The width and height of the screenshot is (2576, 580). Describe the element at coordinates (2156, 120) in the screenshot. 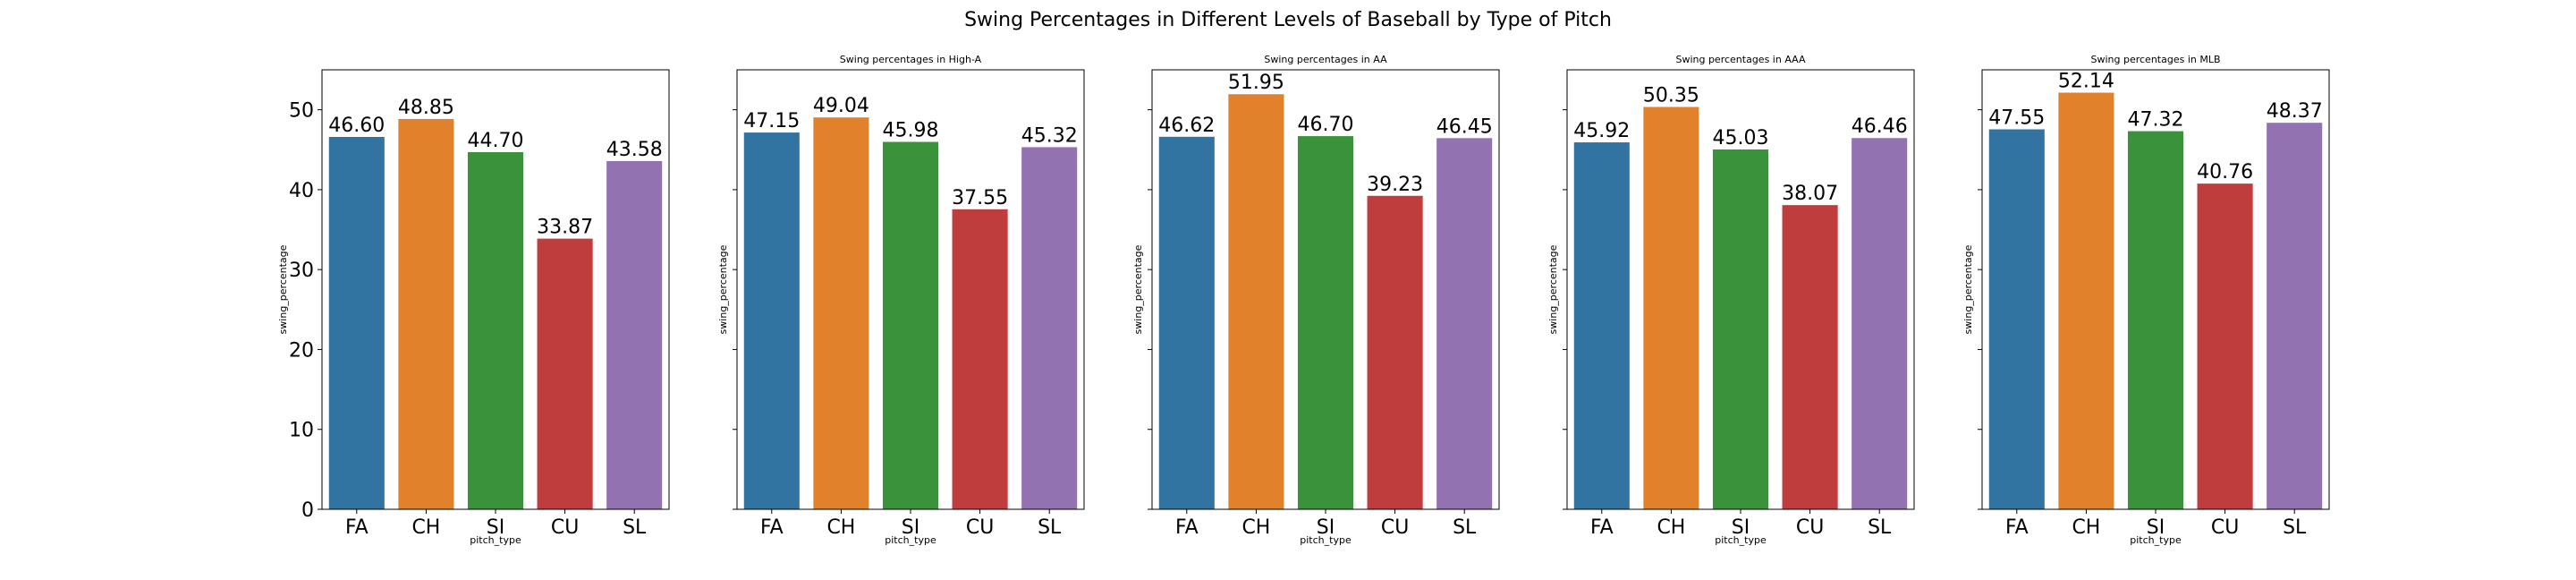

I see `bar-value-label: 47.32` at that location.